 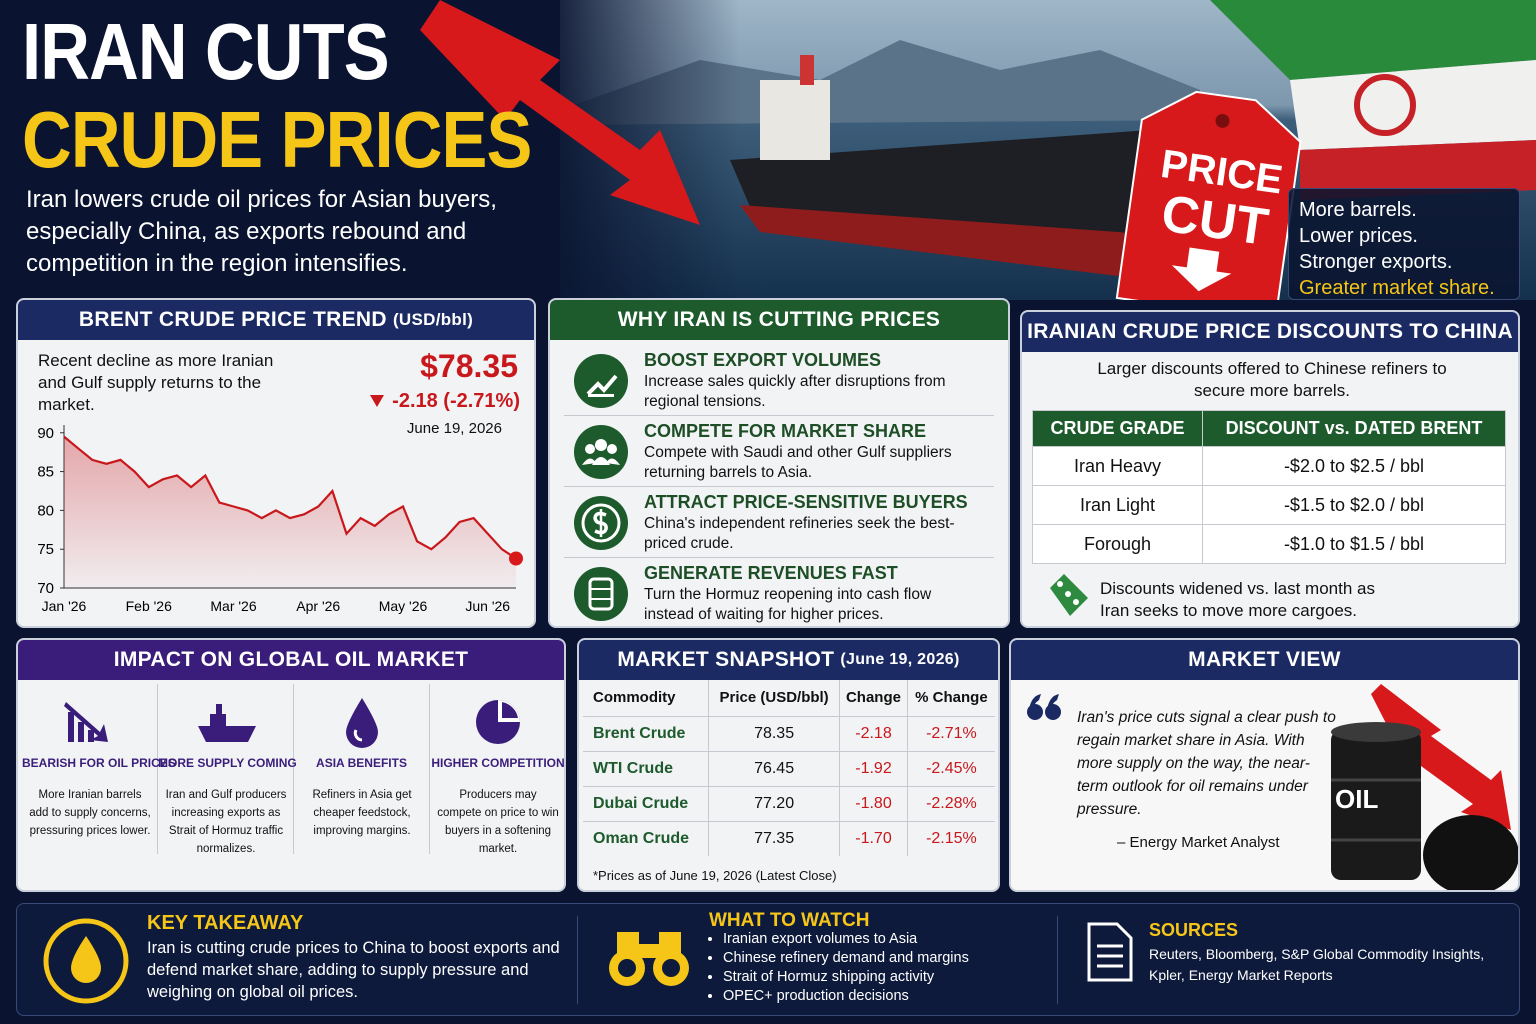 I want to click on watch-item: Chinese refinery demand and margins, so click(x=846, y=958).